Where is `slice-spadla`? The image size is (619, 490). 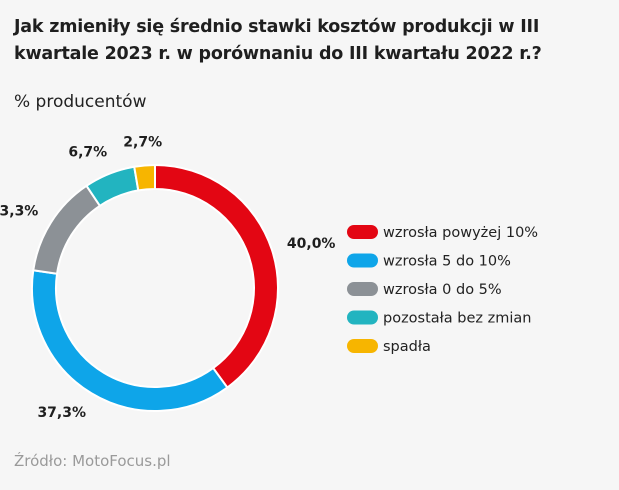 slice-spadla is located at coordinates (144, 177).